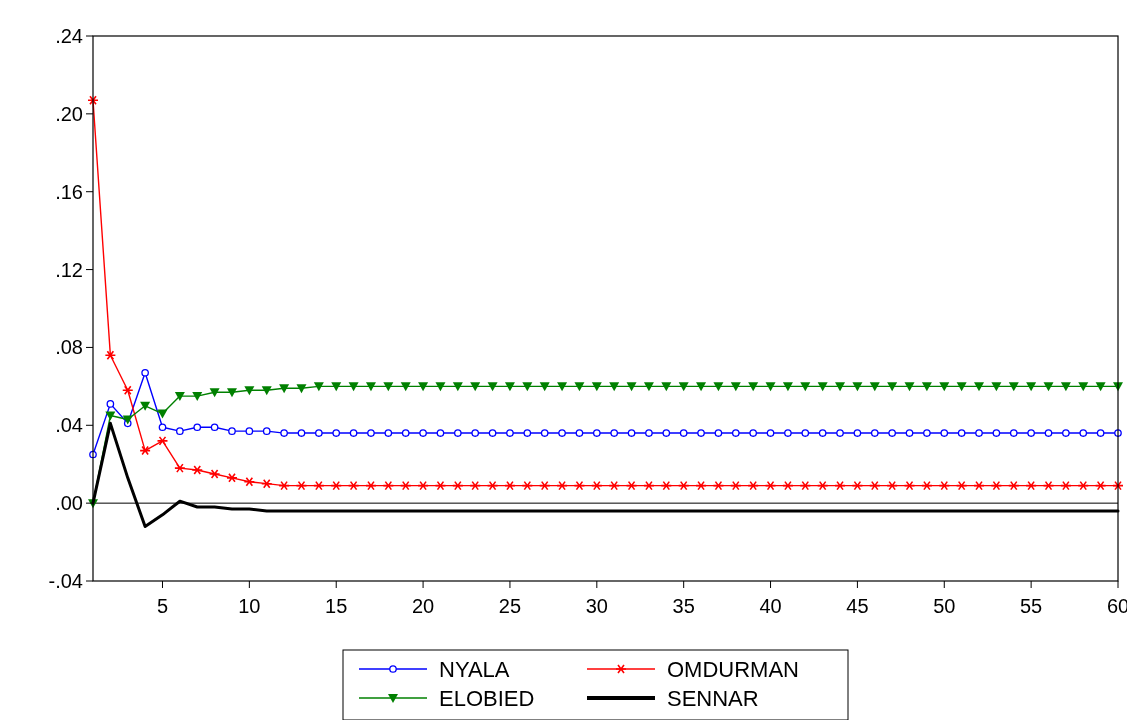 The height and width of the screenshot is (720, 1127). What do you see at coordinates (69, 425) in the screenshot?
I see `y-tick-label: .04` at bounding box center [69, 425].